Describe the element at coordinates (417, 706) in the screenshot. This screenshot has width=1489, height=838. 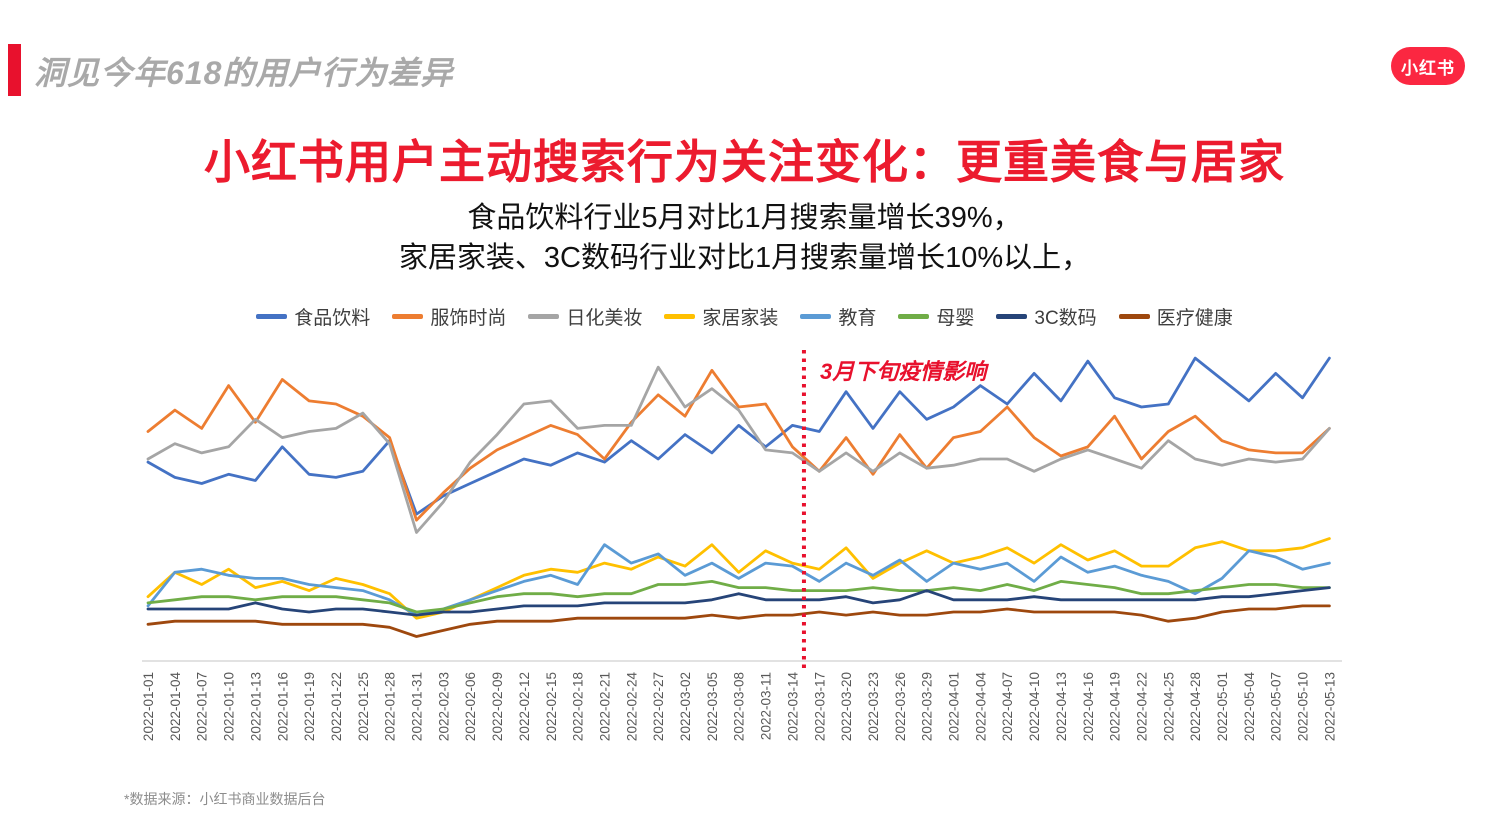
I see `x-axis-label: 2022-01-31` at that location.